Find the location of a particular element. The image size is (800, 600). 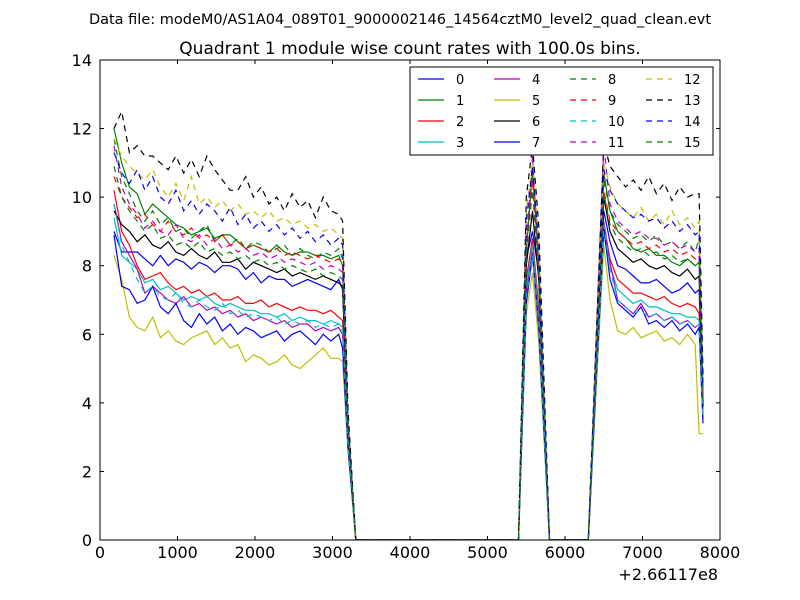

legend-label-12: 12 is located at coordinates (692, 80).